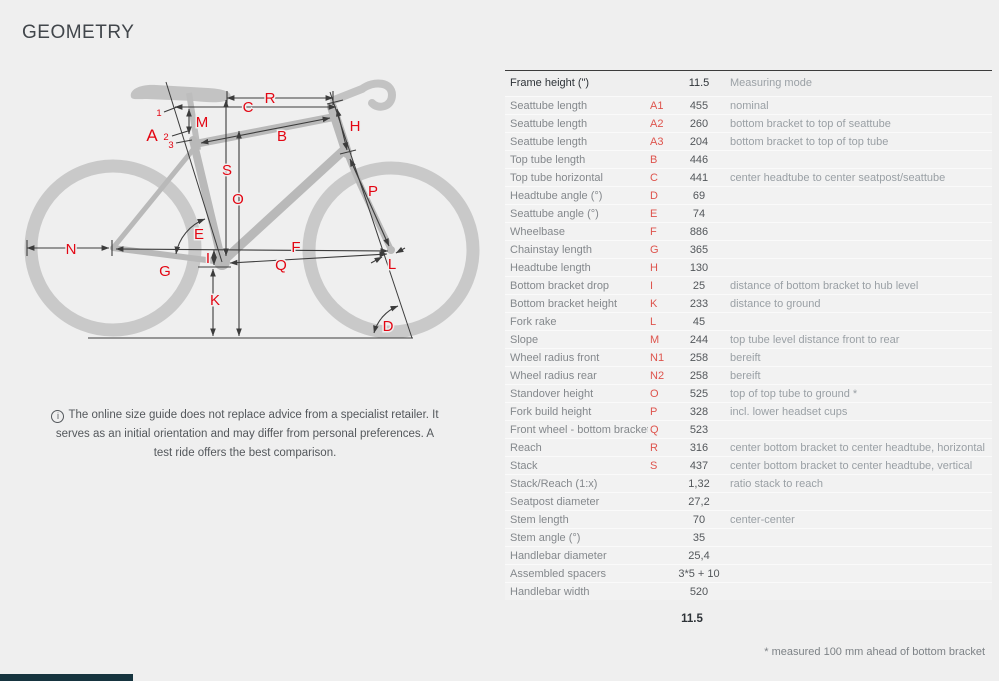 The height and width of the screenshot is (681, 999). I want to click on saddle, so click(180, 93).